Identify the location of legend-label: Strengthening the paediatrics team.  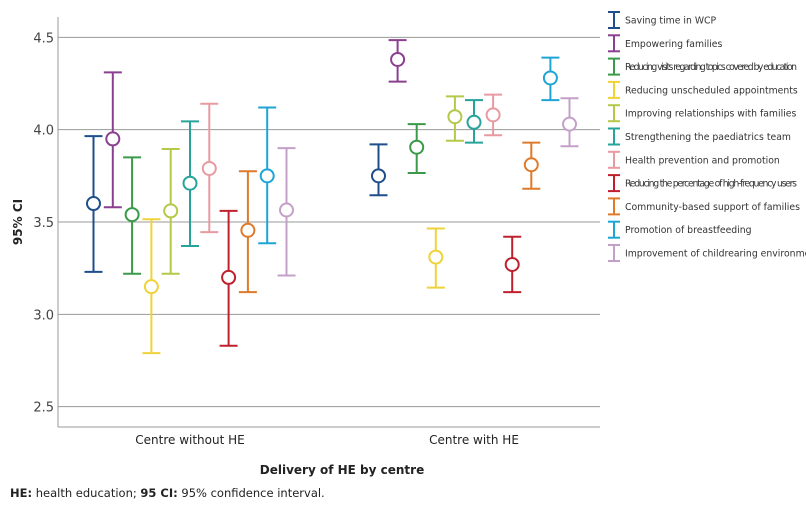
(708, 137).